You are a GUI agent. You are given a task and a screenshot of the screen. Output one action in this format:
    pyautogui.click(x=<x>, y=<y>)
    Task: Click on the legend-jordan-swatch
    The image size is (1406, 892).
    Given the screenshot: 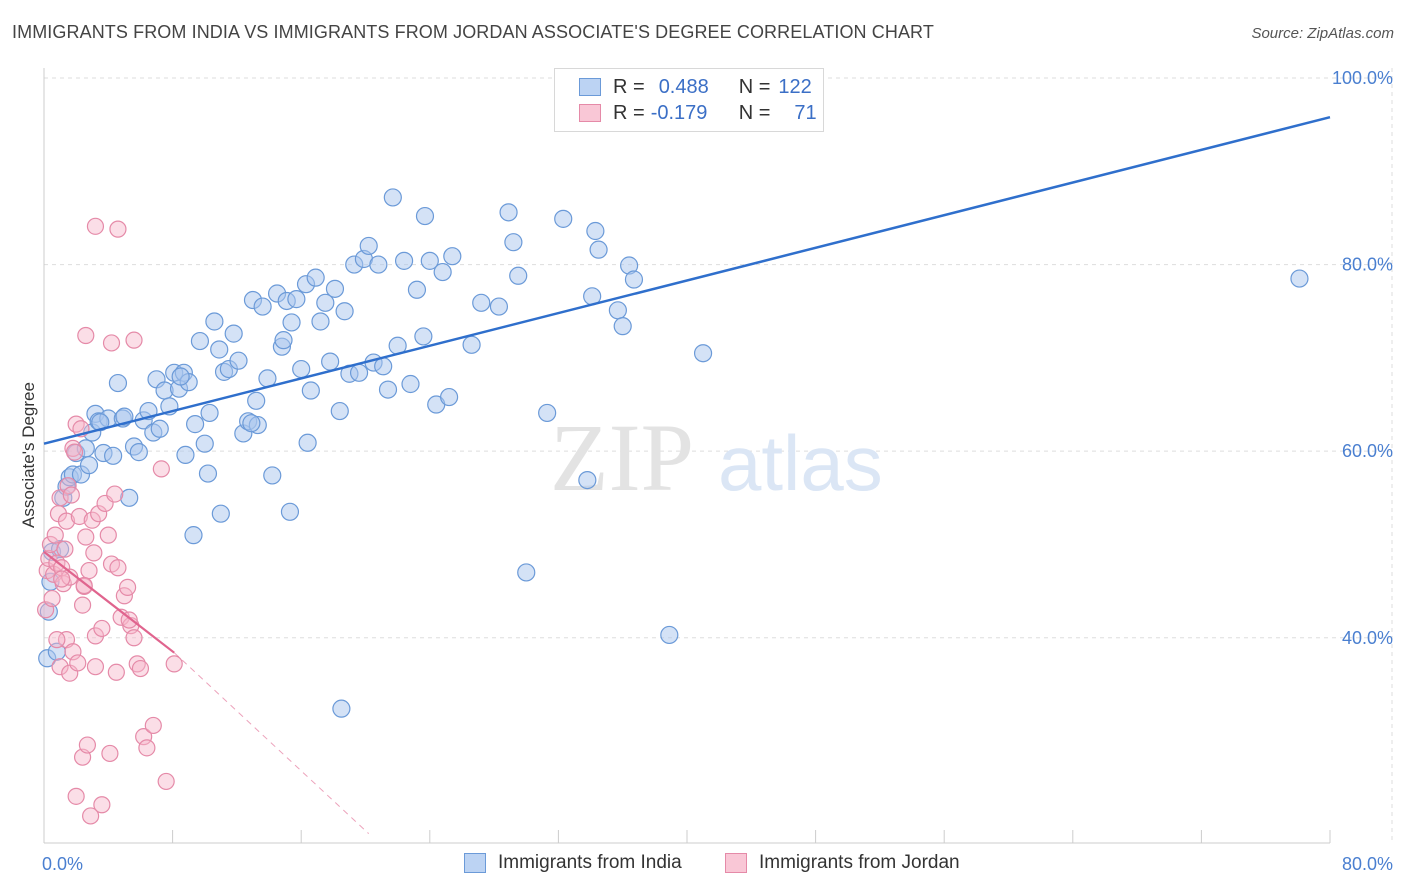 What is the action you would take?
    pyautogui.click(x=736, y=863)
    